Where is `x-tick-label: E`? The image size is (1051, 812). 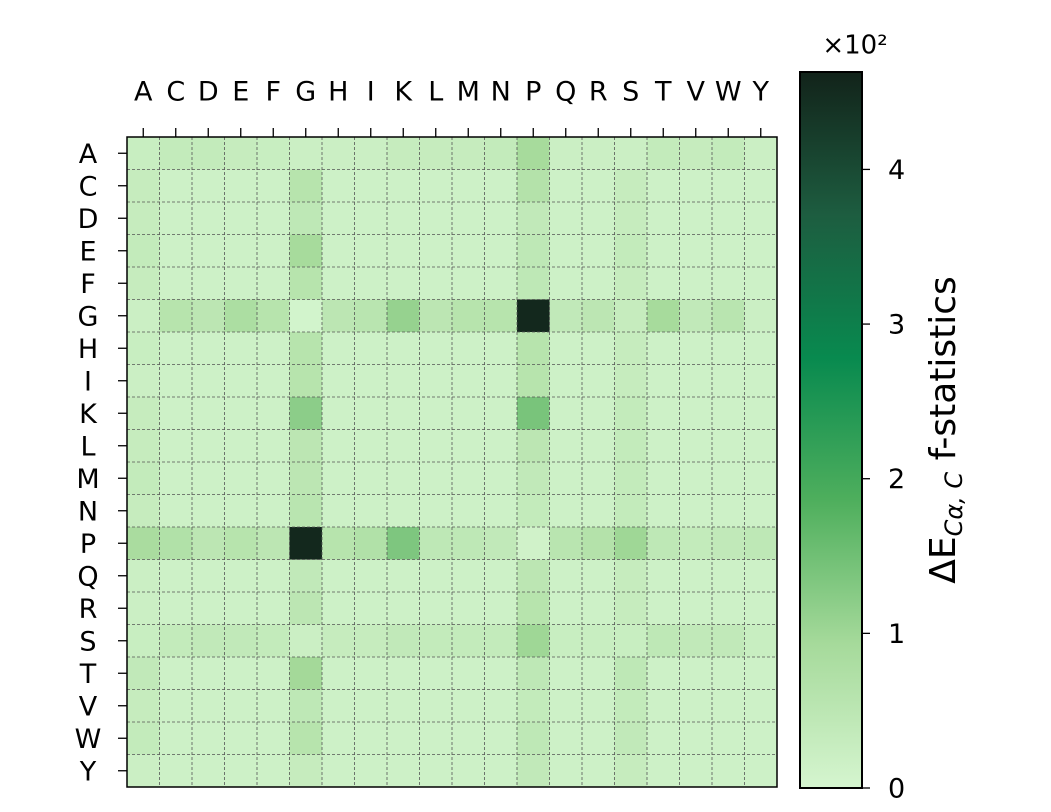
x-tick-label: E is located at coordinates (240, 92).